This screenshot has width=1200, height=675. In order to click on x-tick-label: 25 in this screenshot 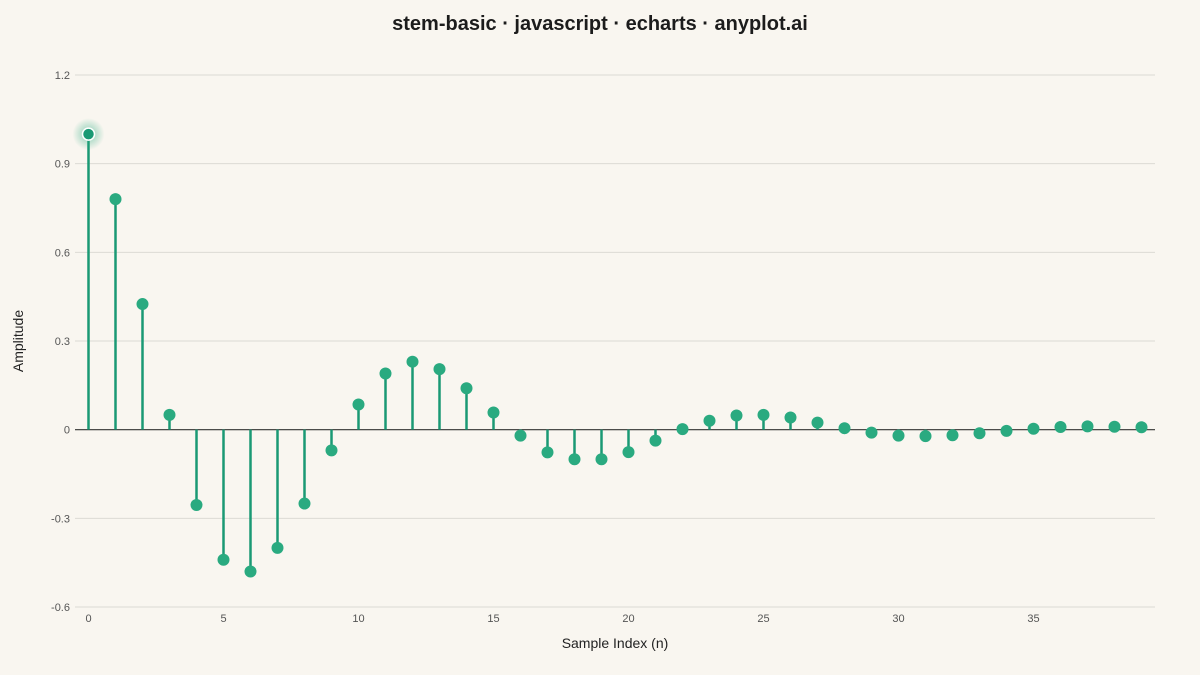, I will do `click(763, 619)`.